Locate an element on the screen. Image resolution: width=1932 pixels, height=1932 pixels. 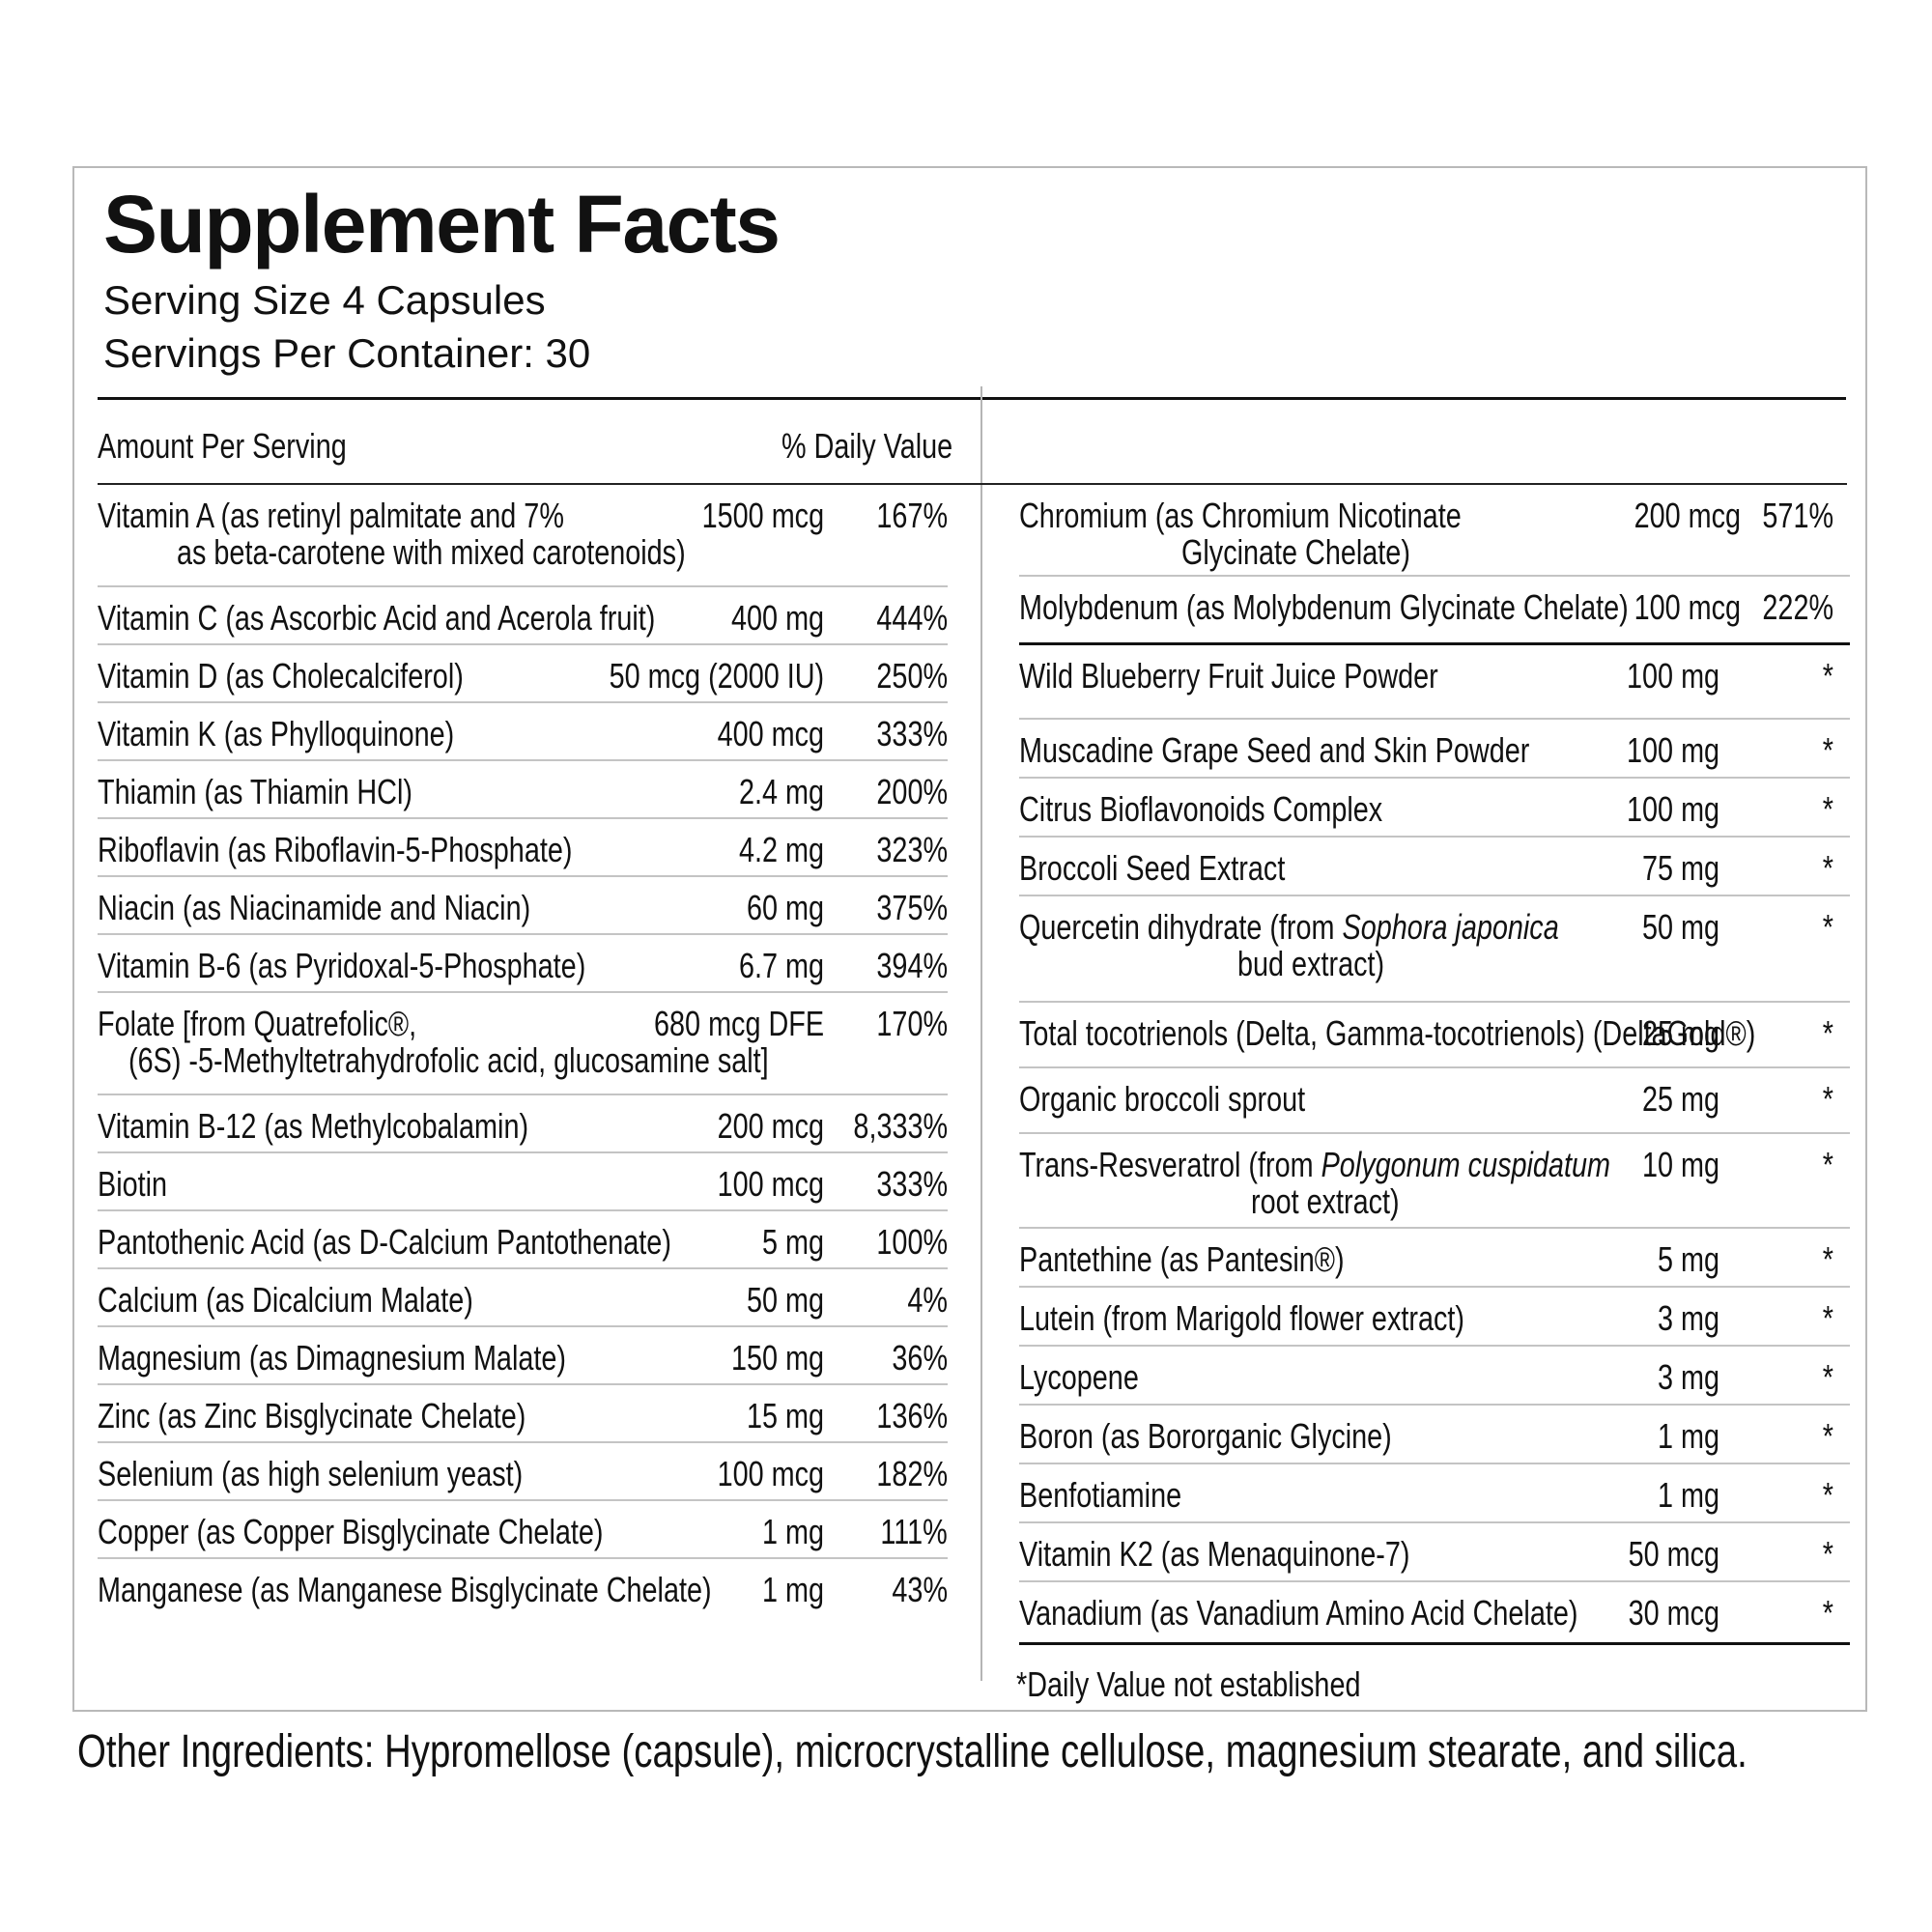
ingredient-name: Vitamin B-12 (as Methylcobalamin) is located at coordinates (313, 1126).